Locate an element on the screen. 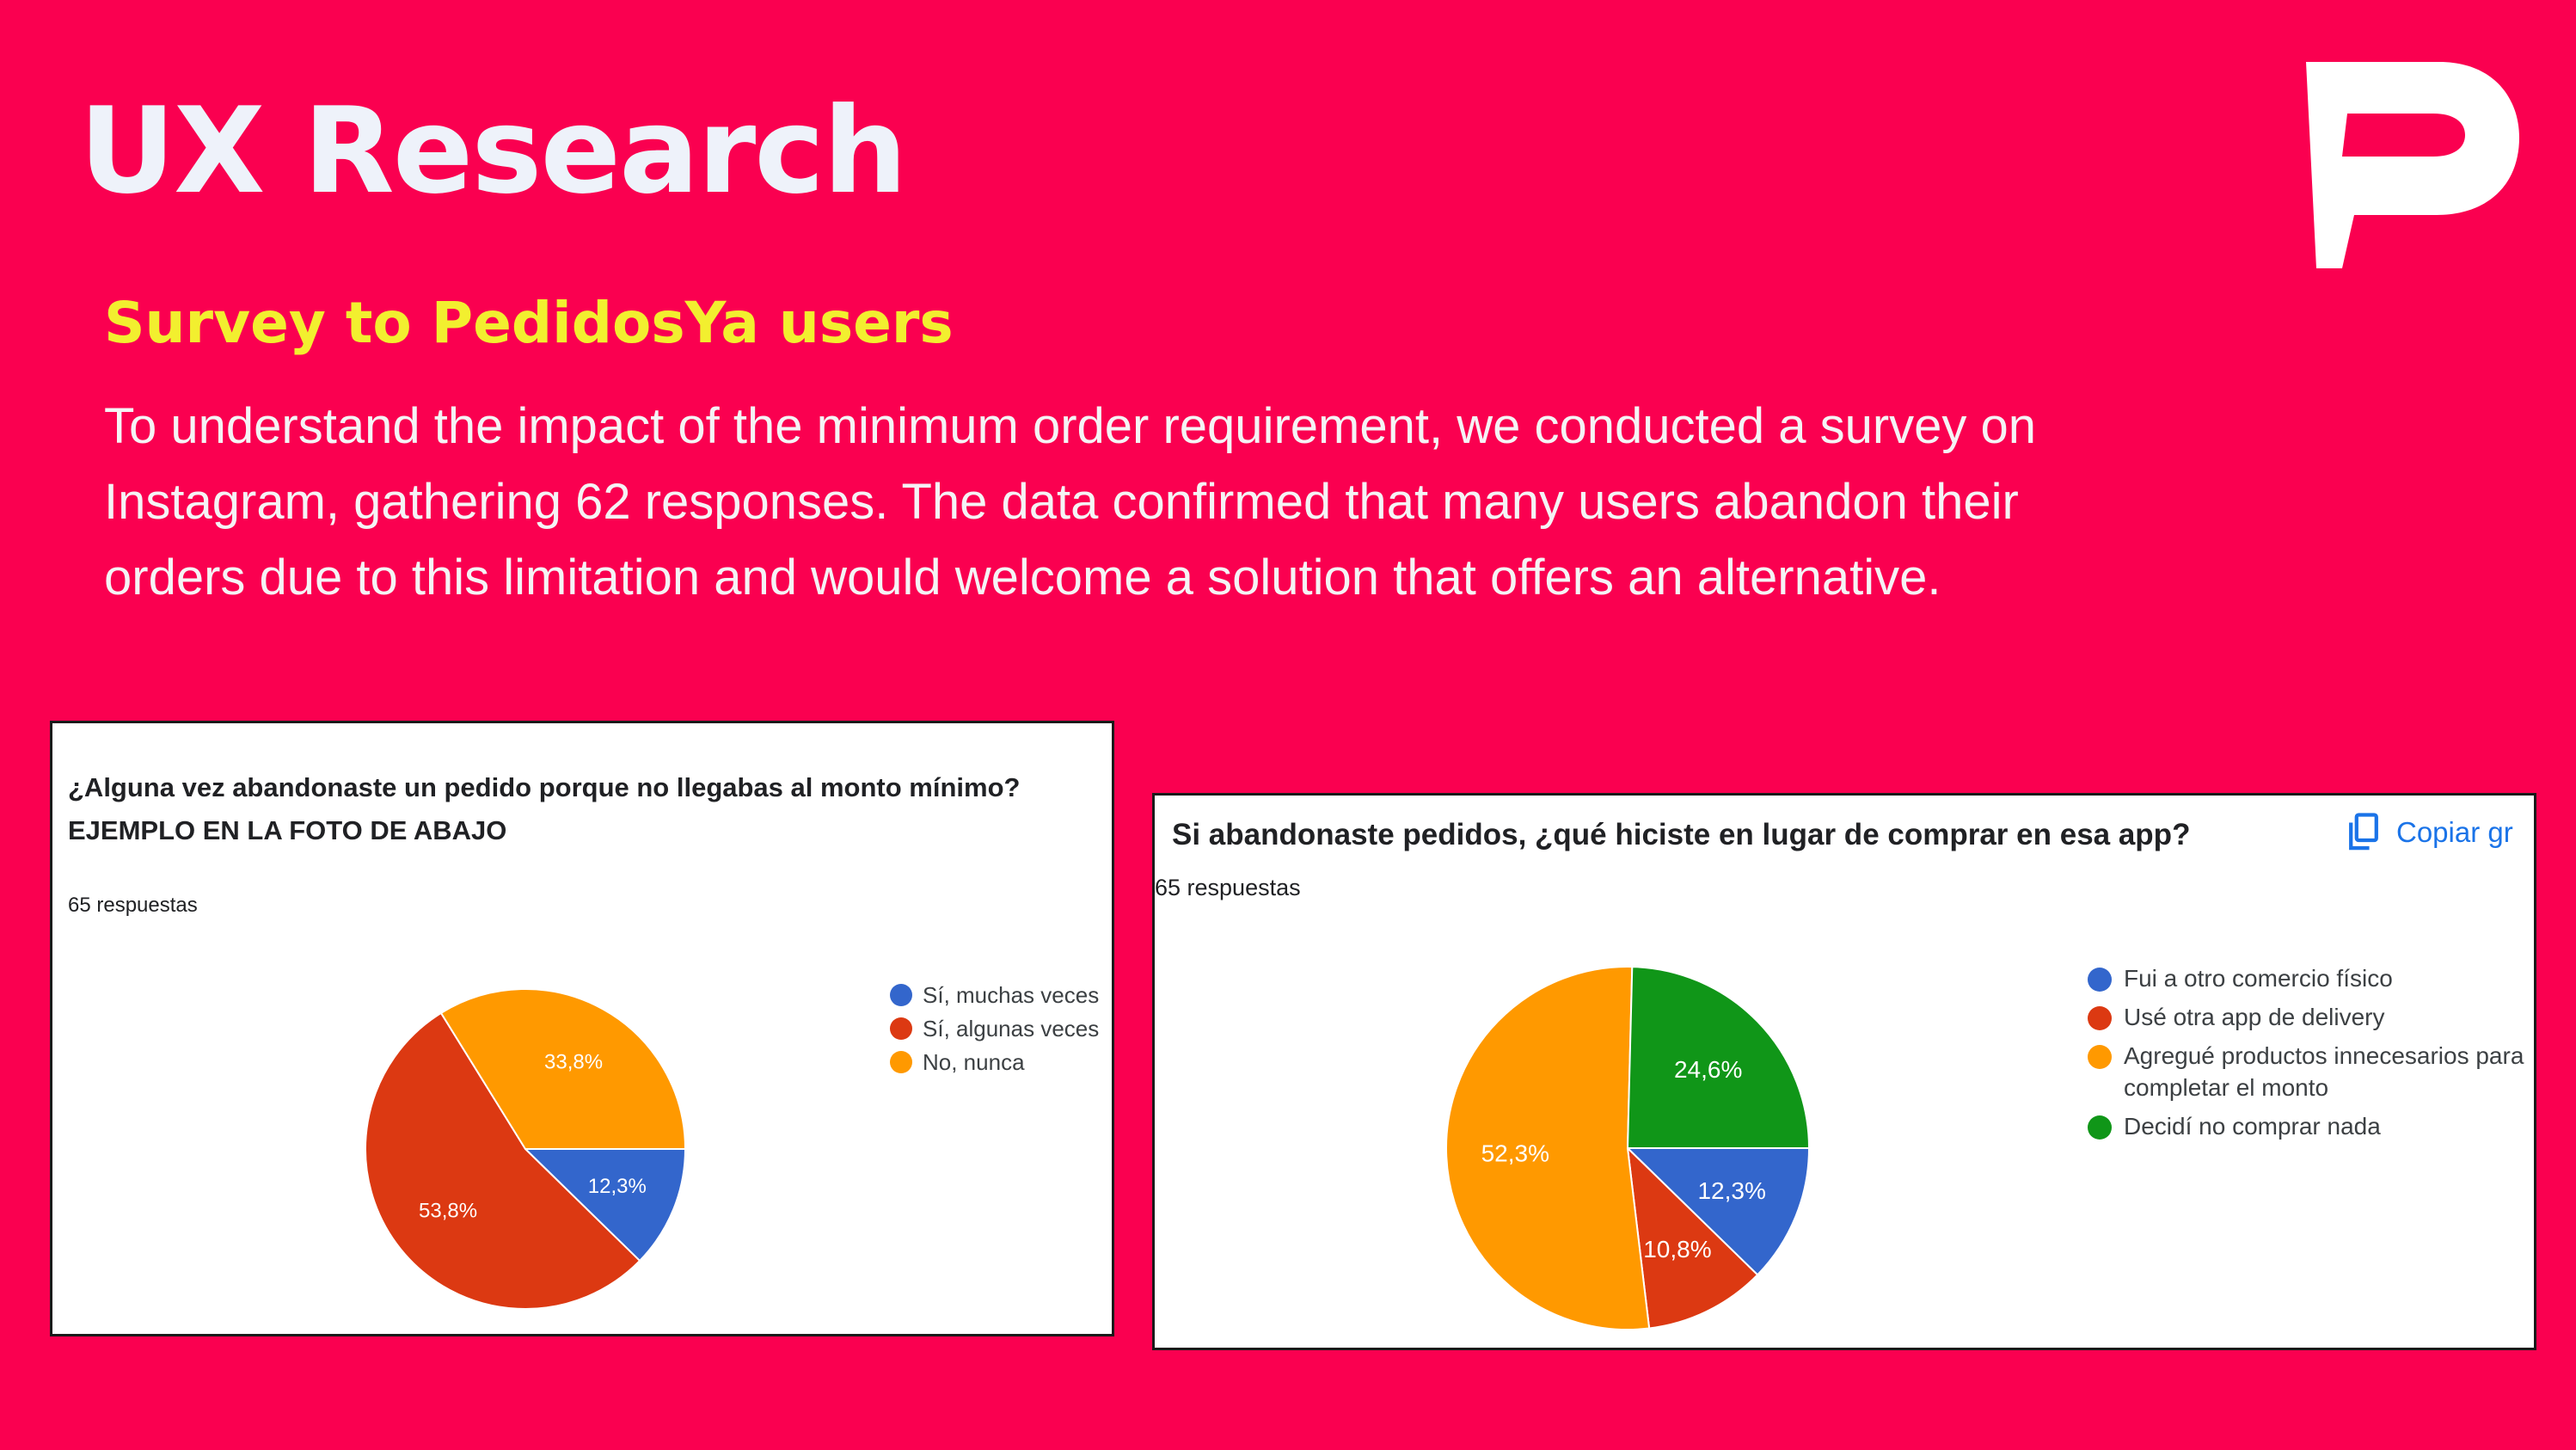 This screenshot has width=2576, height=1450. legend-item-si-algunas-veces: Sí, algunas veces is located at coordinates (1001, 1030).